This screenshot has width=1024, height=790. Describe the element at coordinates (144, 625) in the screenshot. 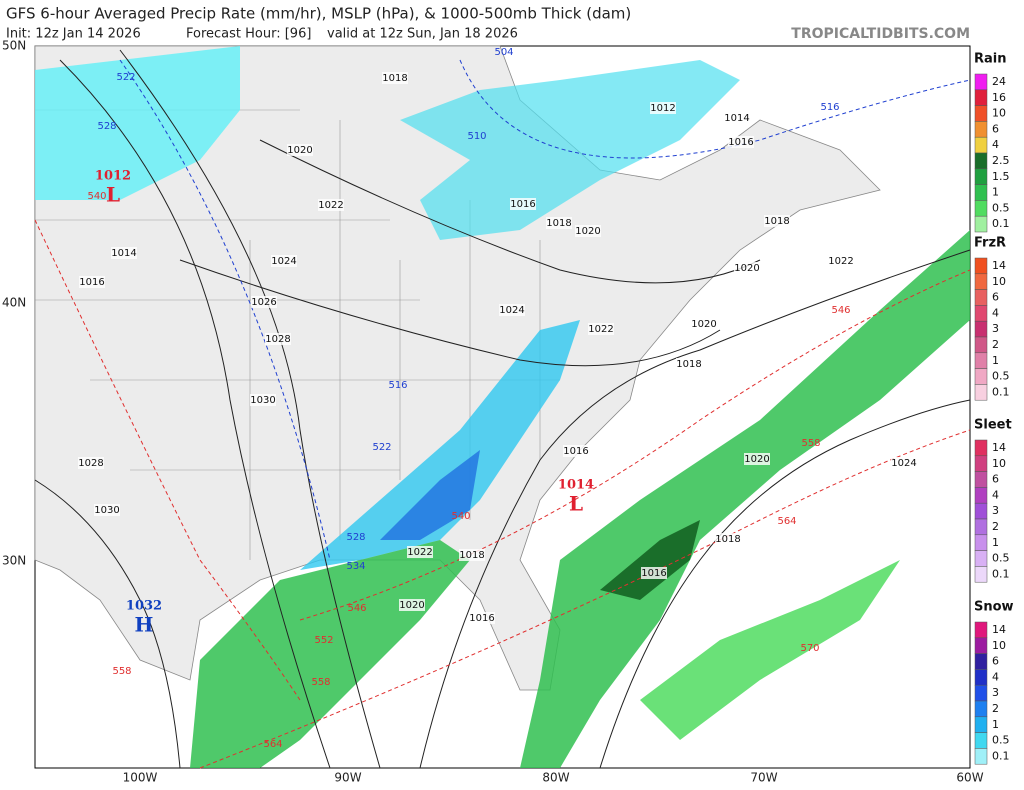

I see `pressure-letter: H` at that location.